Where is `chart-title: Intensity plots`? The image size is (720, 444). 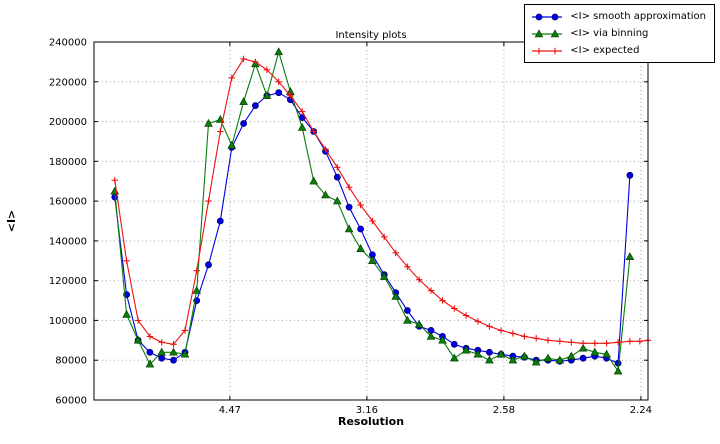 chart-title: Intensity plots is located at coordinates (370, 35).